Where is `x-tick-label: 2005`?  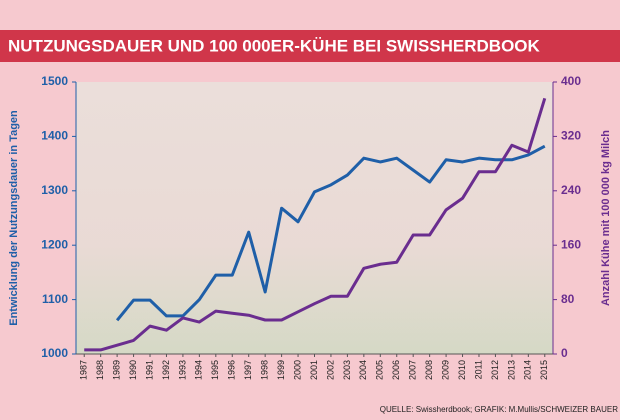
x-tick-label: 2005 is located at coordinates (380, 370).